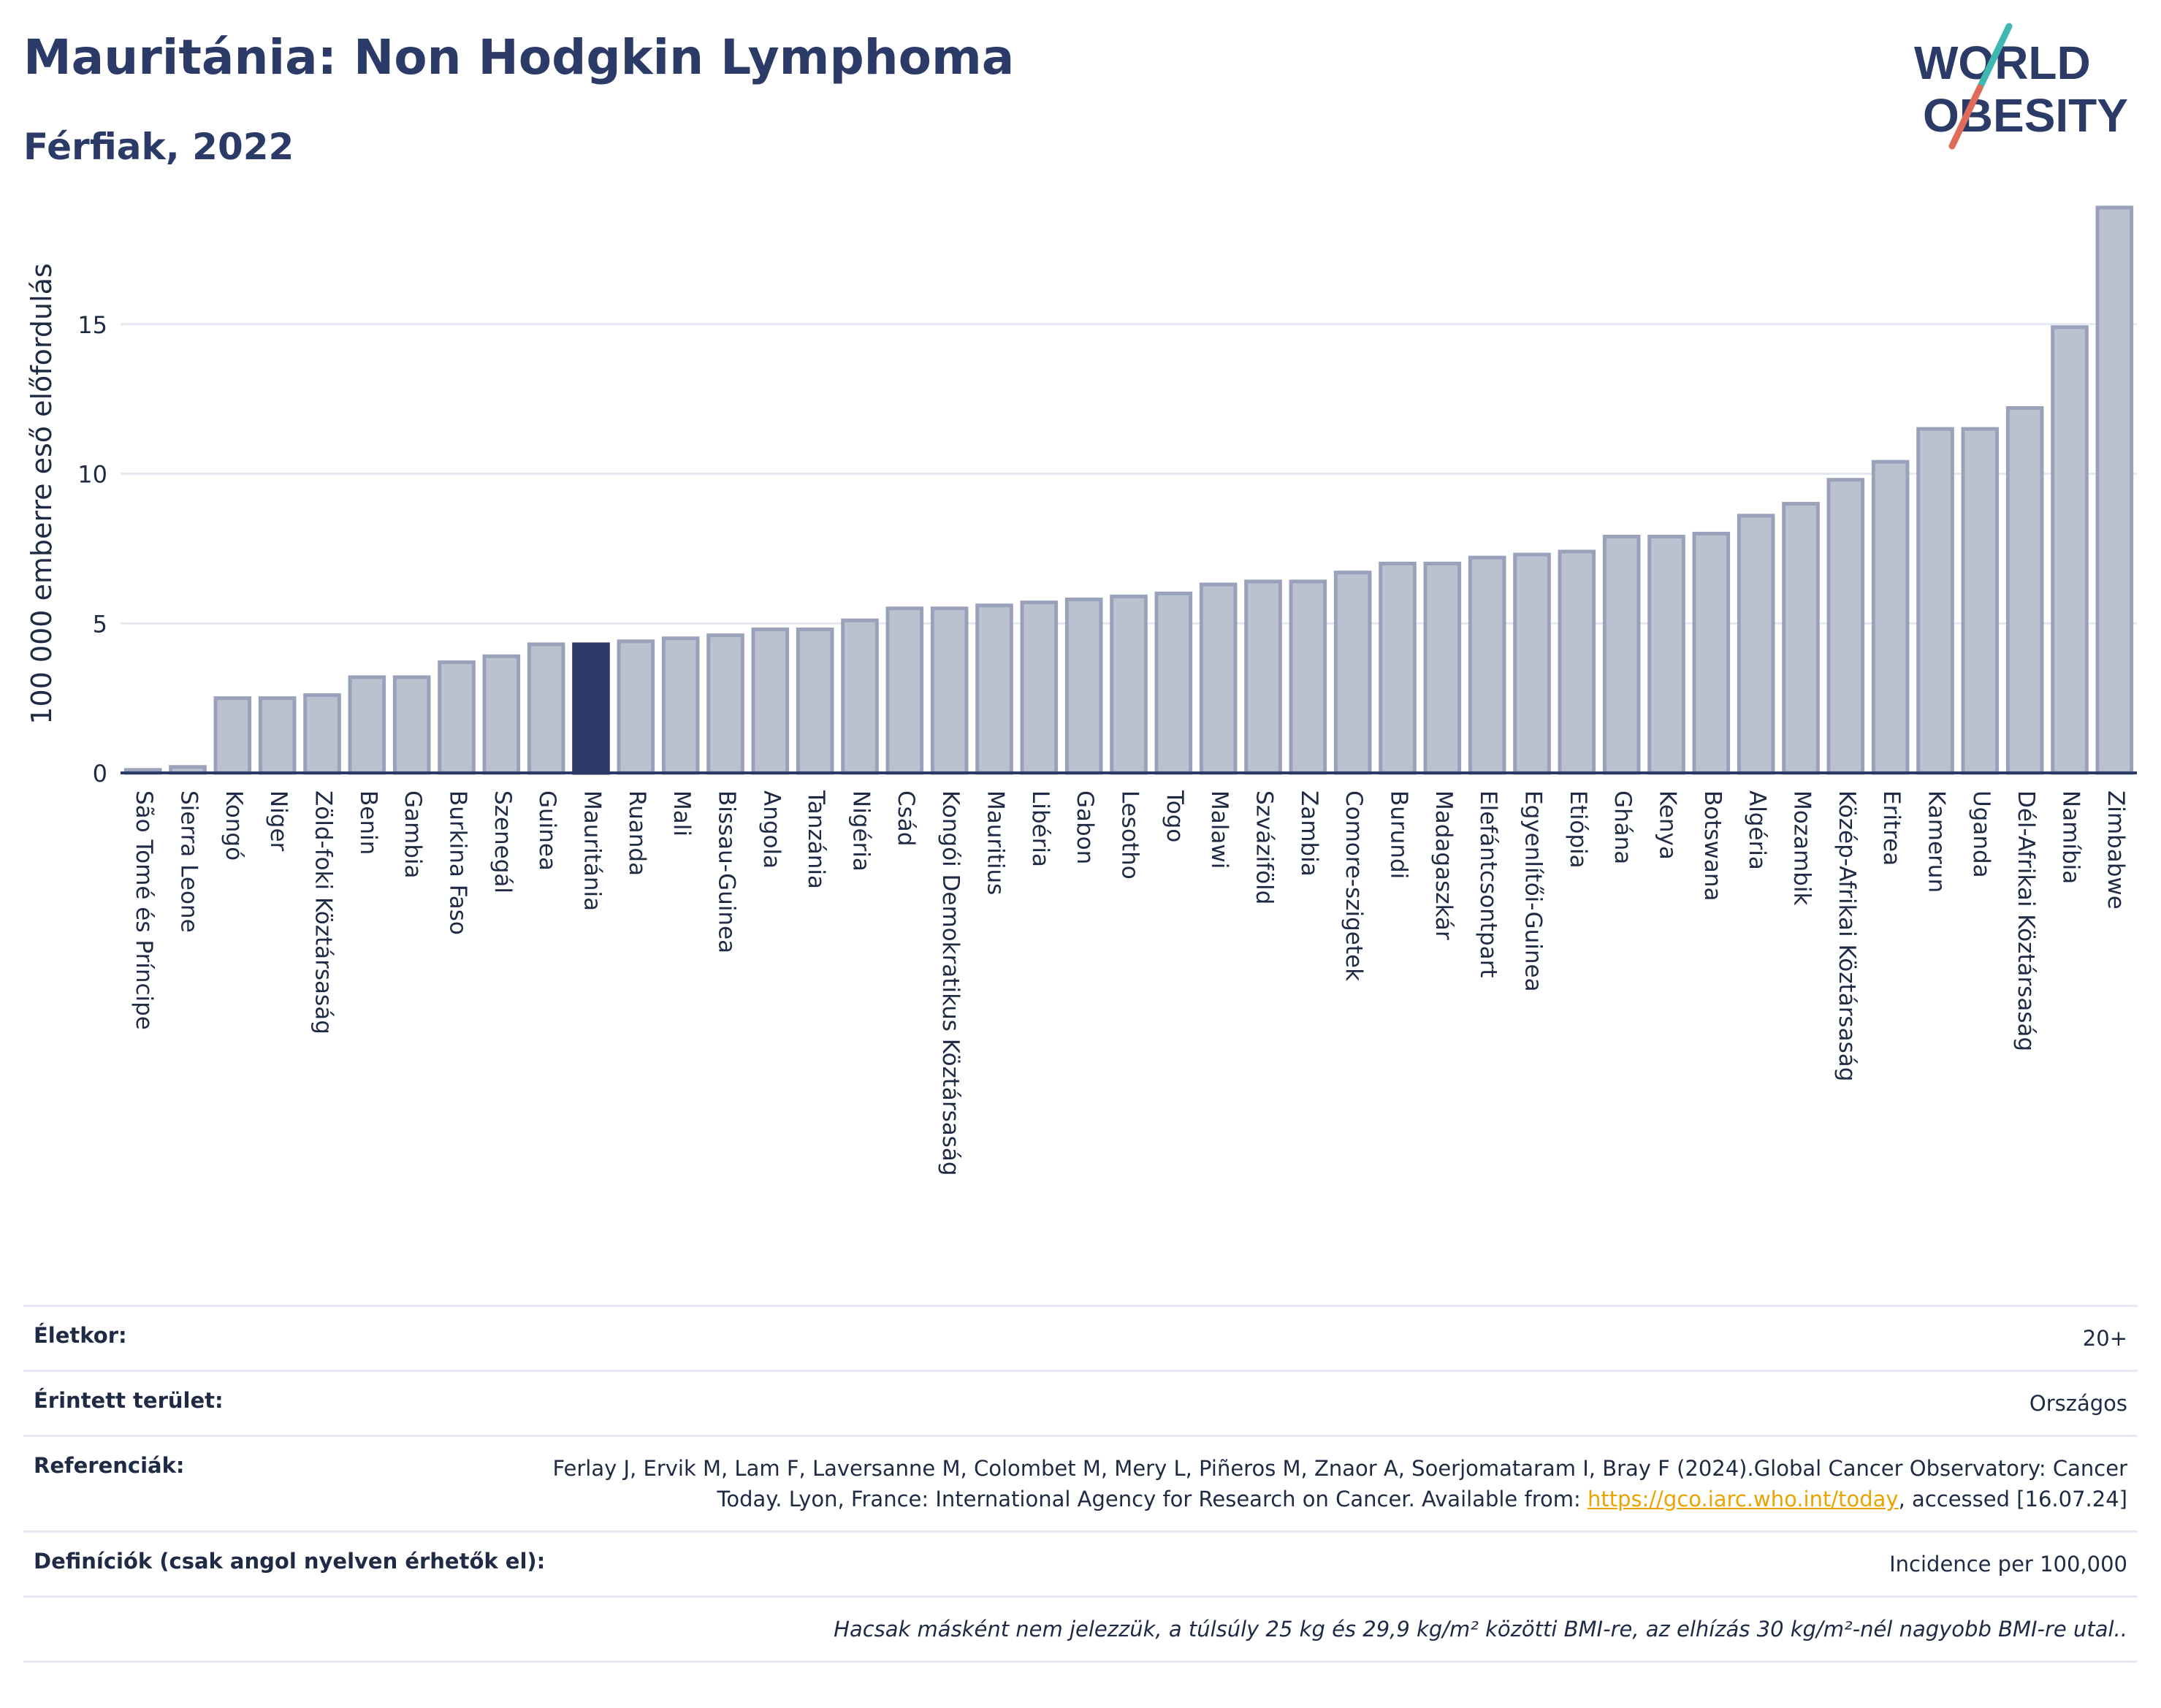 The image size is (2161, 1708). I want to click on x-tick-label: Elefántcsontpart, so click(1488, 884).